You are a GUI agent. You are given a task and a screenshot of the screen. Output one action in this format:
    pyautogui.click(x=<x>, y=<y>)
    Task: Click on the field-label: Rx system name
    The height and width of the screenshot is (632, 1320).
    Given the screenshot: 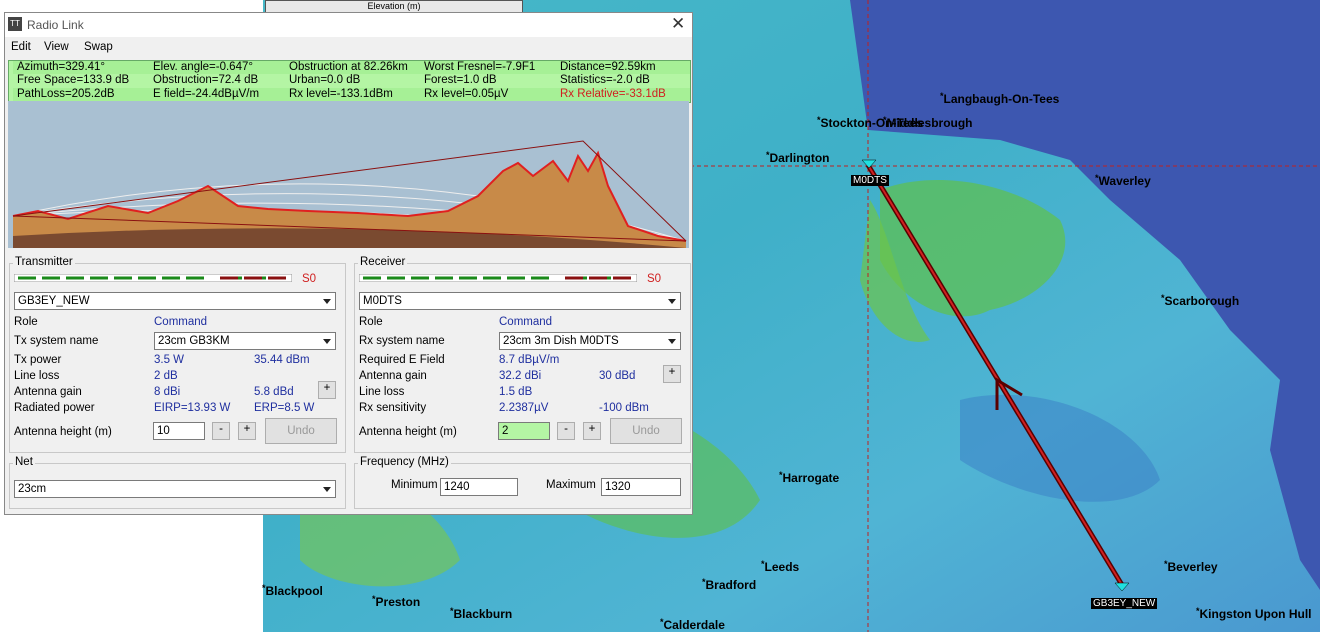 What is the action you would take?
    pyautogui.click(x=402, y=341)
    